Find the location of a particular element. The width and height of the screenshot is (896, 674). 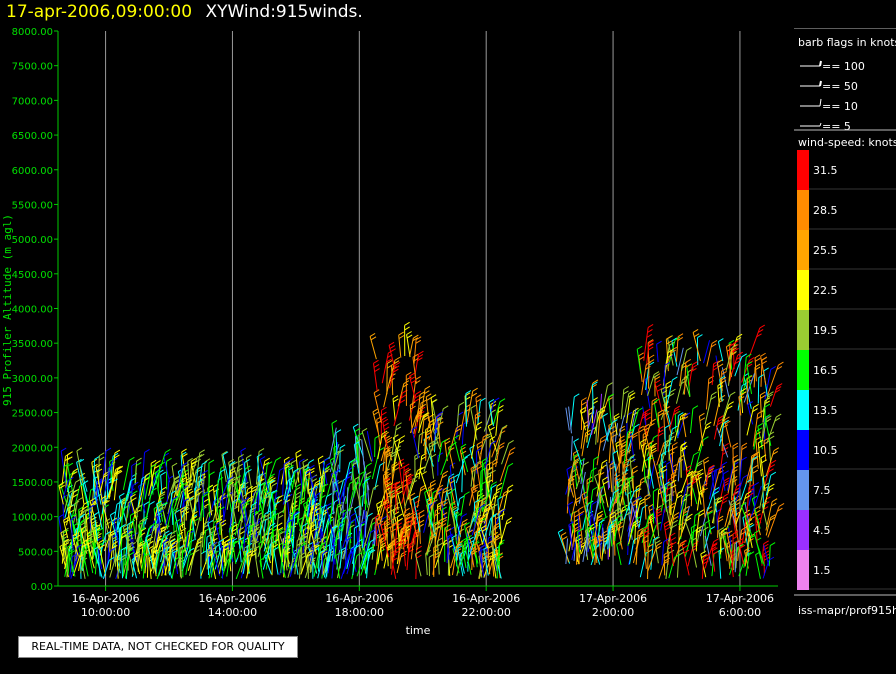

y-tick-label: 3000.00 is located at coordinates (32, 379).